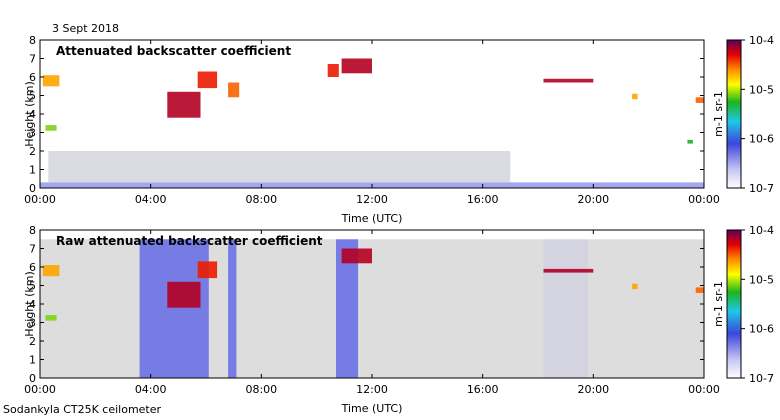  What do you see at coordinates (82, 409) in the screenshot?
I see `figure-footer: Sodankyla CT25K ceilometer` at bounding box center [82, 409].